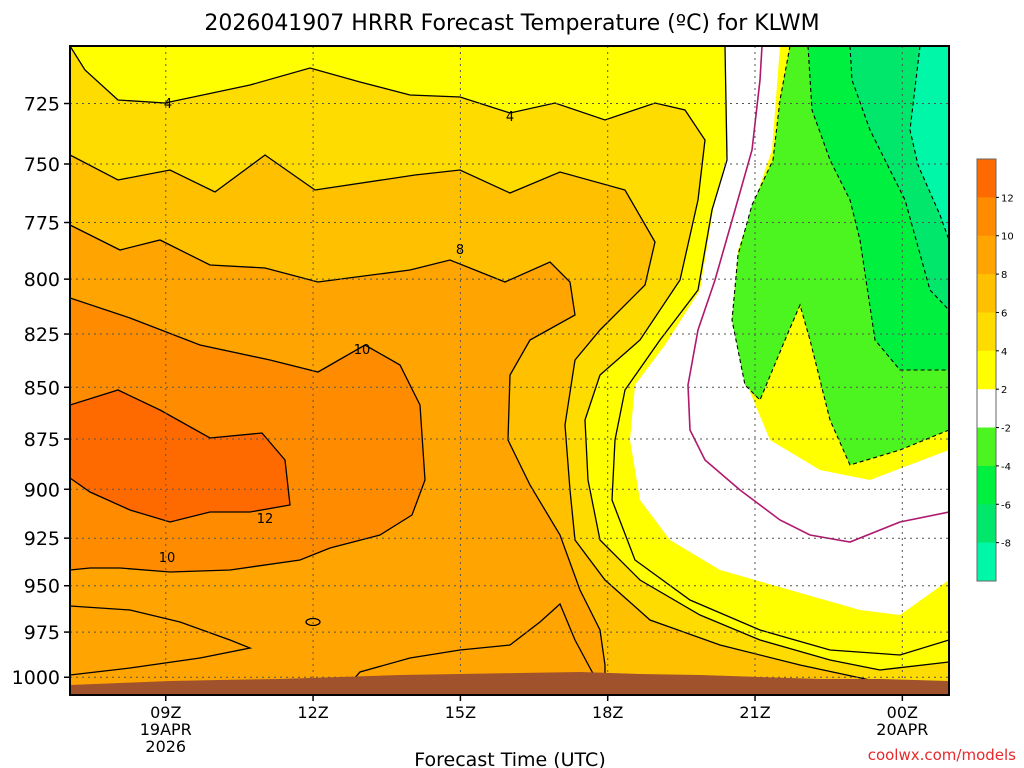  What do you see at coordinates (754, 712) in the screenshot?
I see `x-tick-label: 21Z` at bounding box center [754, 712].